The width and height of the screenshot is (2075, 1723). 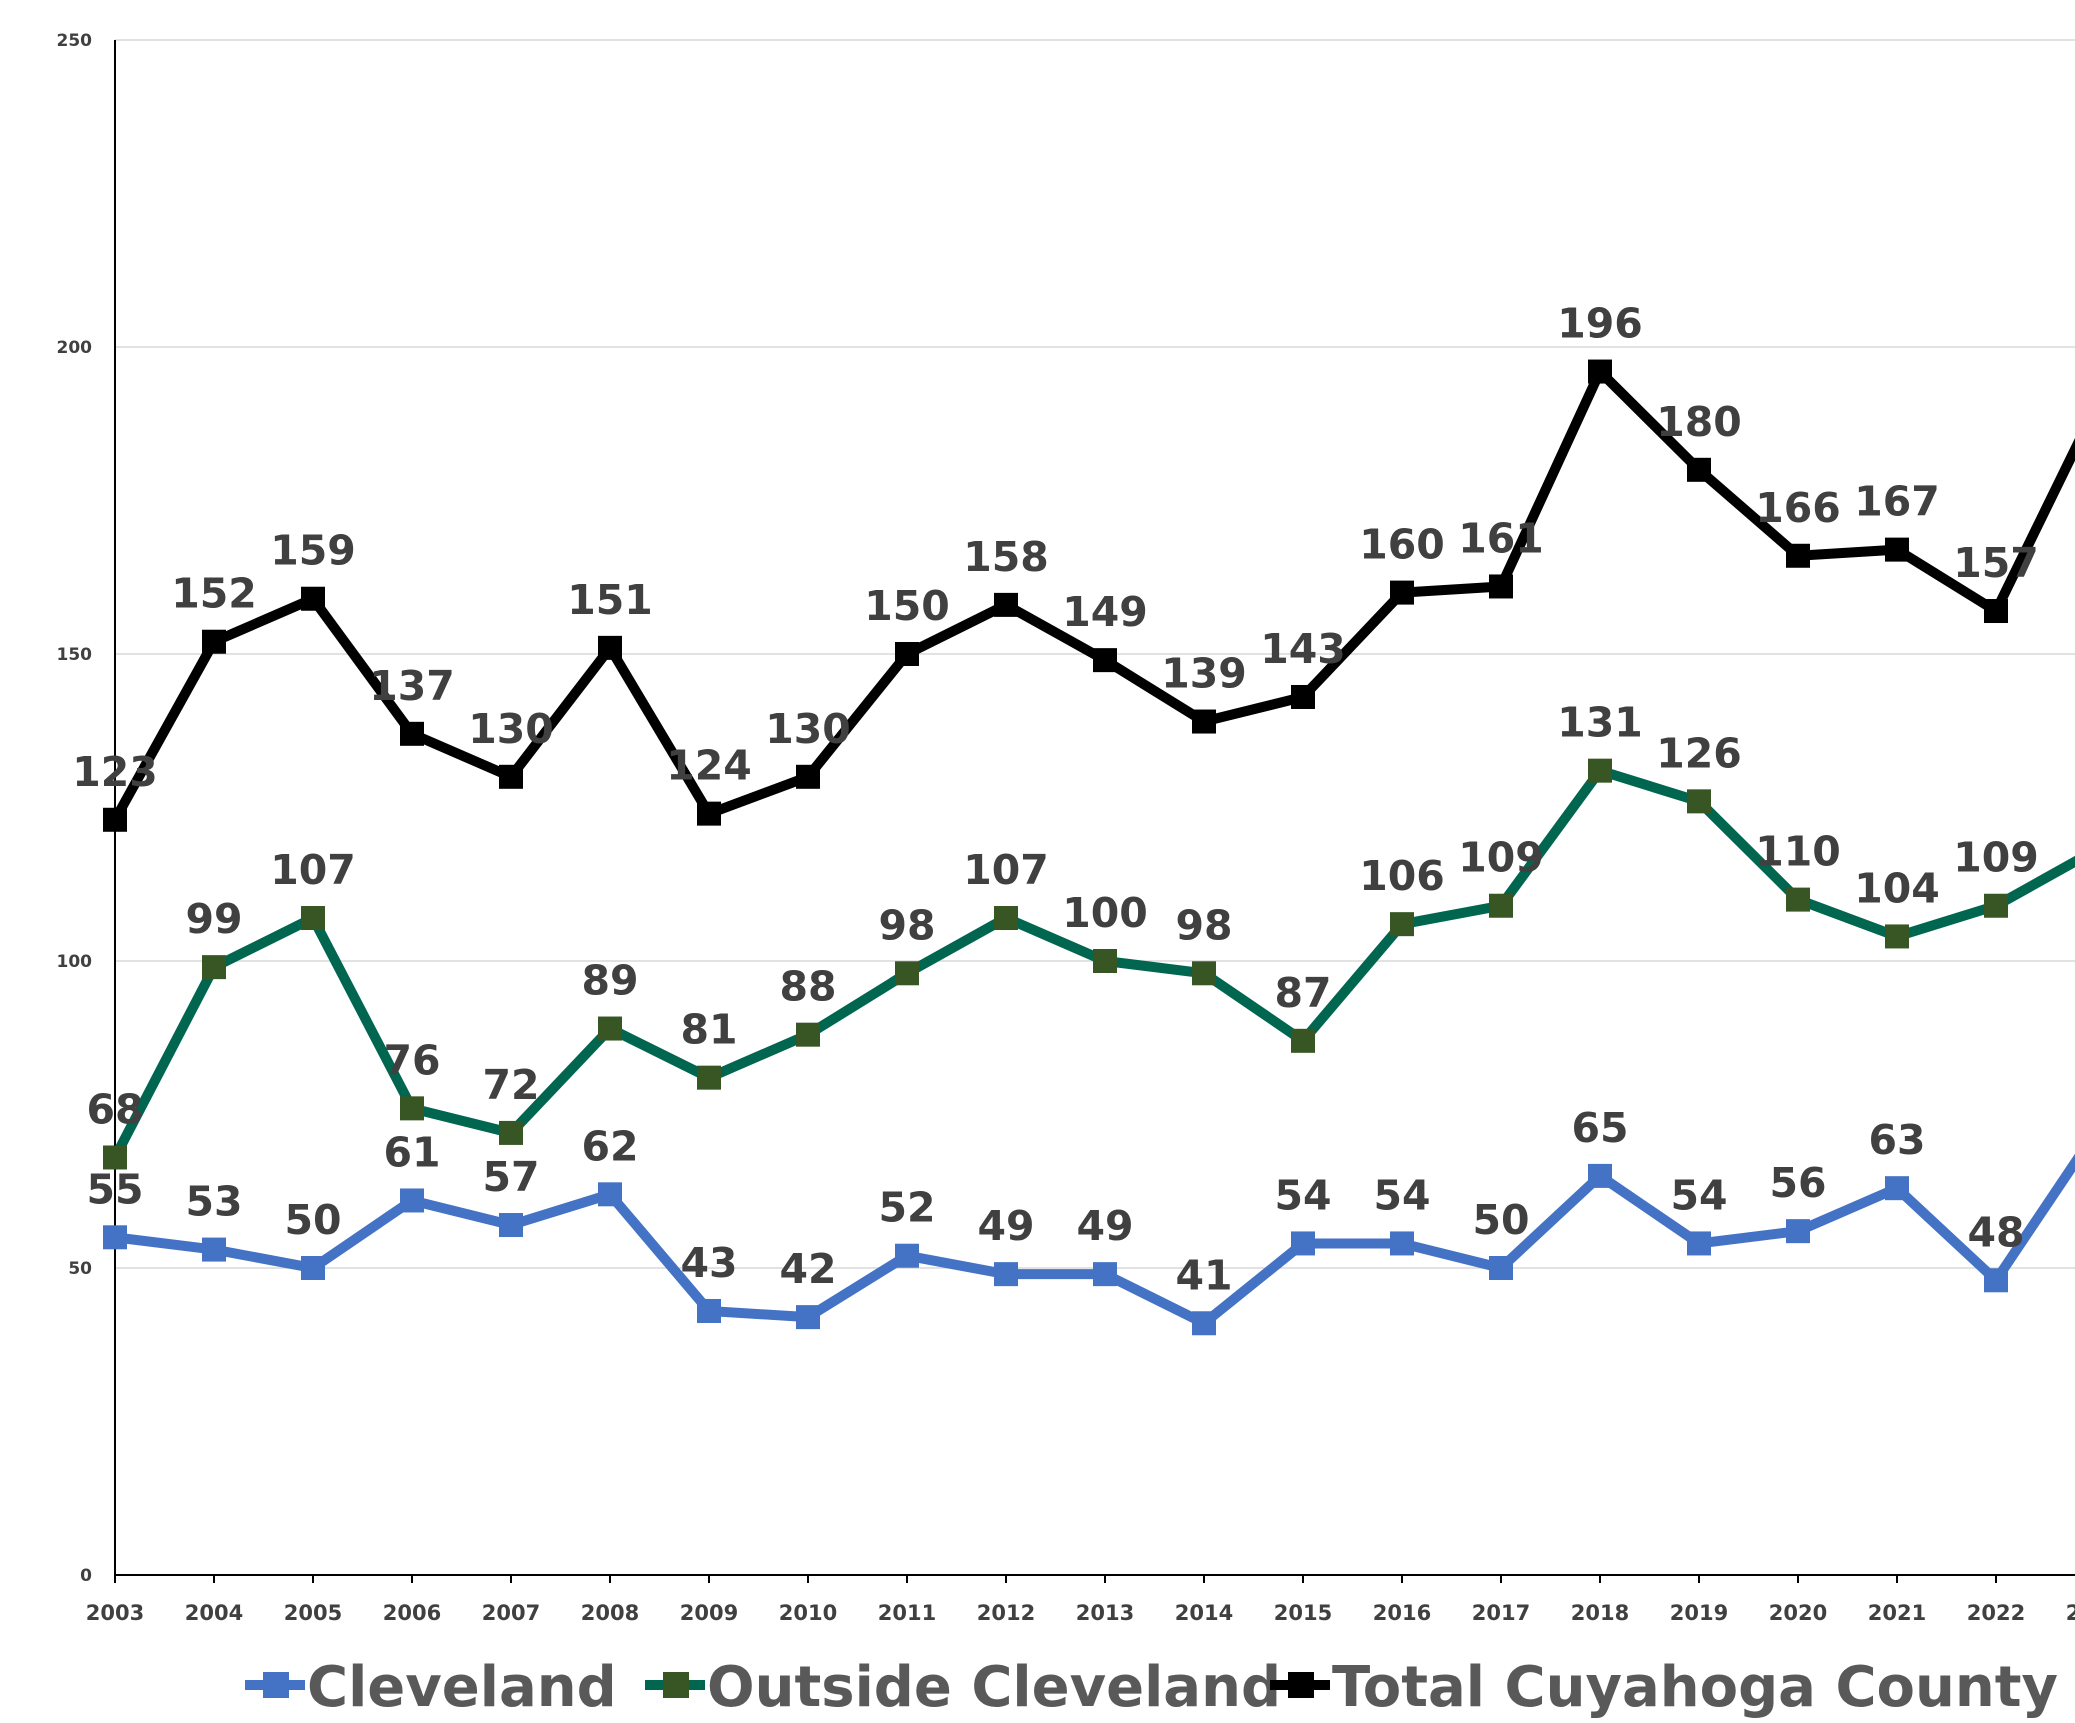 I want to click on data-label: 137, so click(x=412, y=686).